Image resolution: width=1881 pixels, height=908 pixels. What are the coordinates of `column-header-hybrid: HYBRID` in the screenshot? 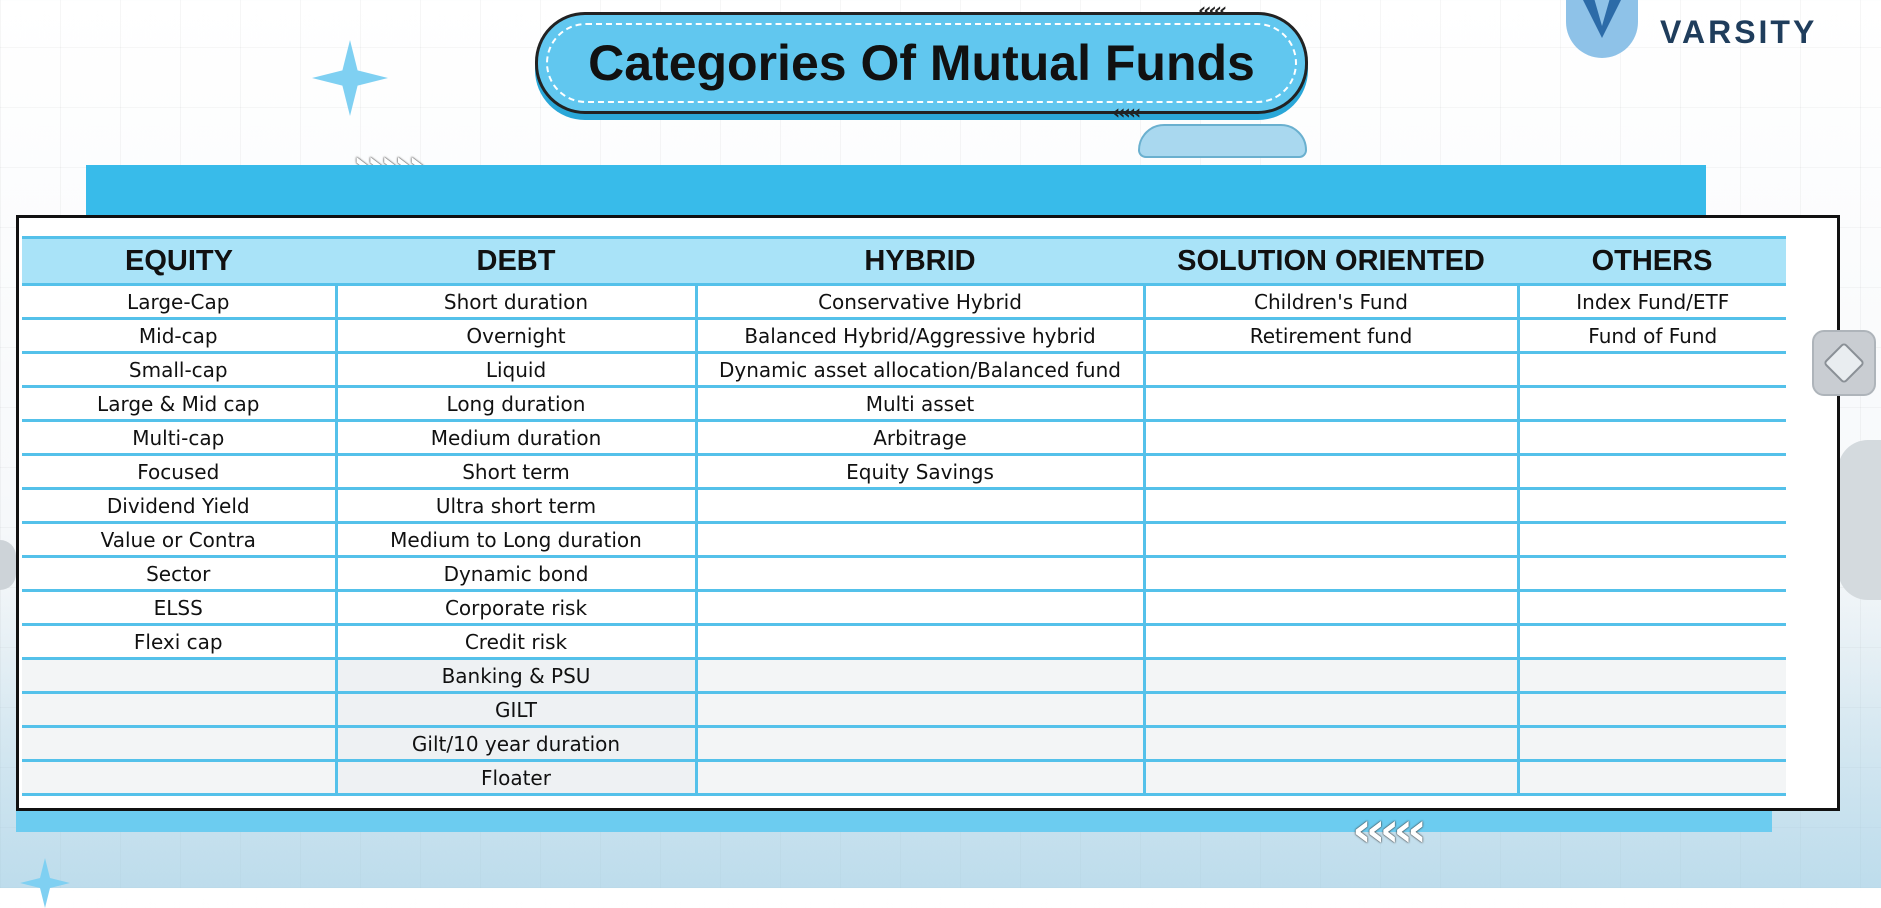 It's located at (920, 261).